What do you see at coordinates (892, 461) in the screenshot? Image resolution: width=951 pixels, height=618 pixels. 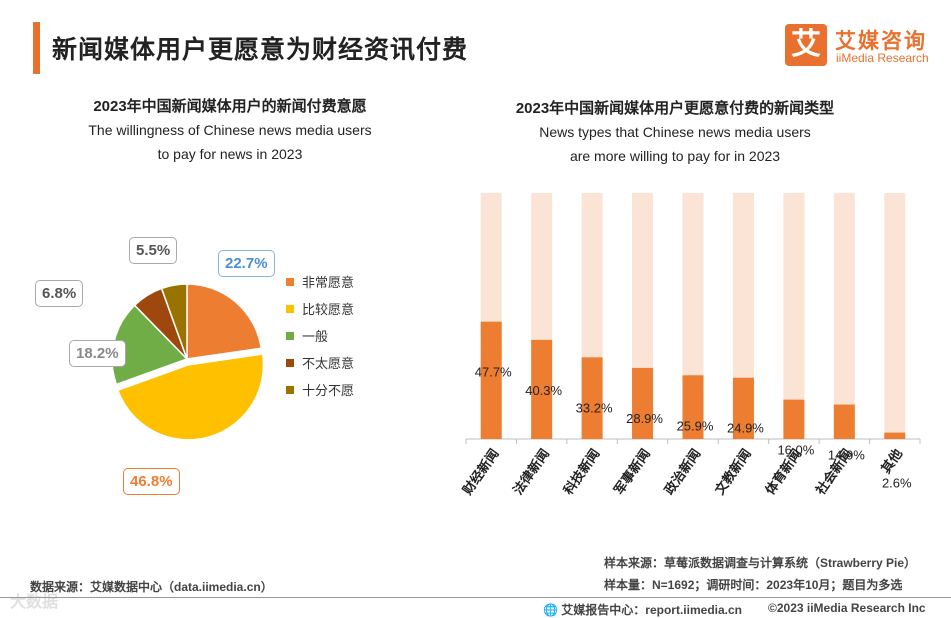 I see `bar-category-label: 其他` at bounding box center [892, 461].